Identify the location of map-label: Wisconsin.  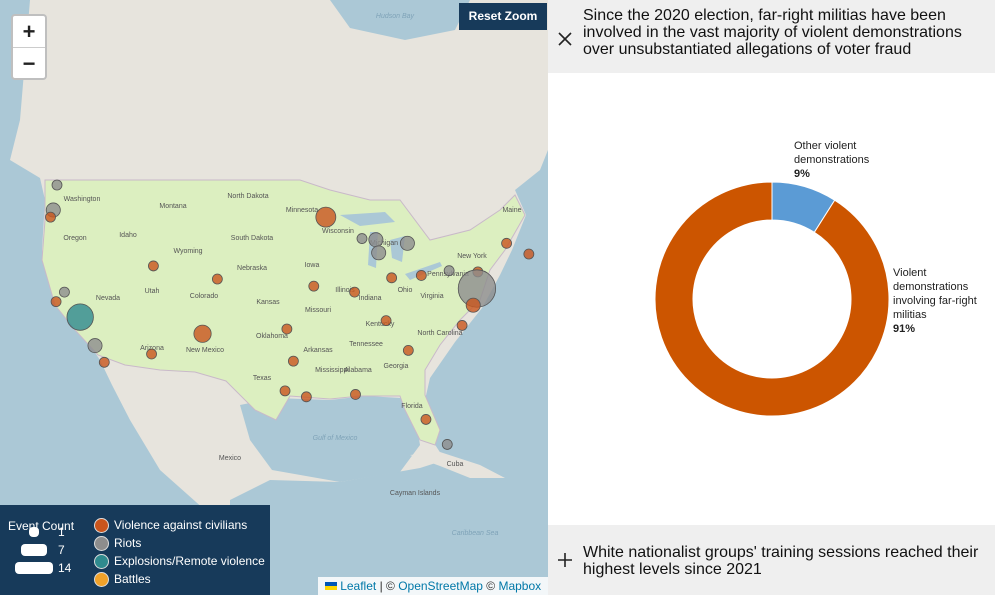
(338, 231).